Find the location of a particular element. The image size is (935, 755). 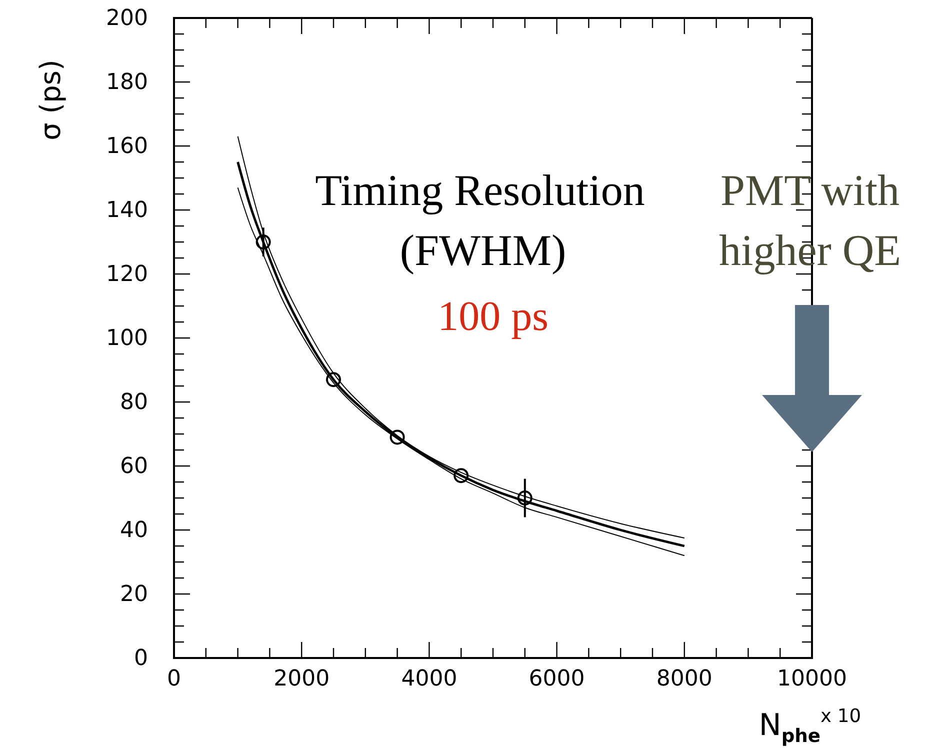

y-tick-label: 160 is located at coordinates (127, 147).